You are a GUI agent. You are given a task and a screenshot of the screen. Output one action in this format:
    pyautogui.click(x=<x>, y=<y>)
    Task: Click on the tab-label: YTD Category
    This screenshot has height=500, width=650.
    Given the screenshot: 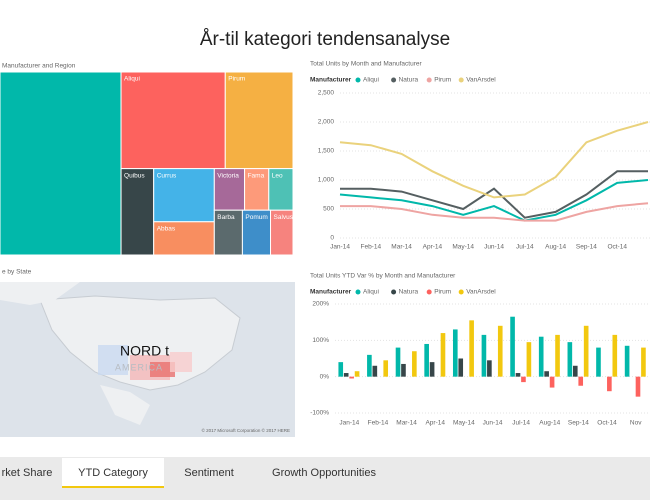 What is the action you would take?
    pyautogui.click(x=113, y=473)
    